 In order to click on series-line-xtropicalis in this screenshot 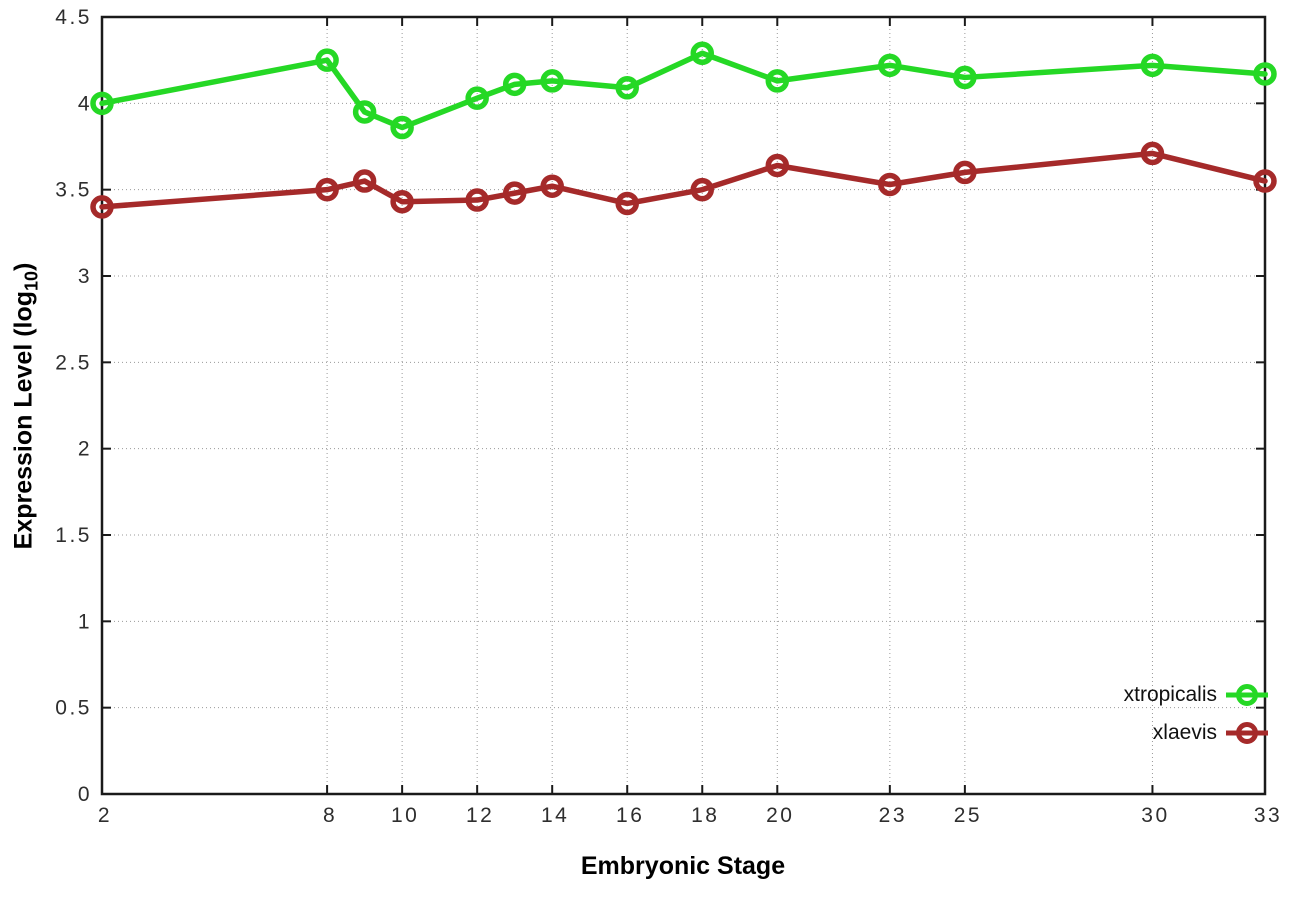, I will do `click(683, 90)`.